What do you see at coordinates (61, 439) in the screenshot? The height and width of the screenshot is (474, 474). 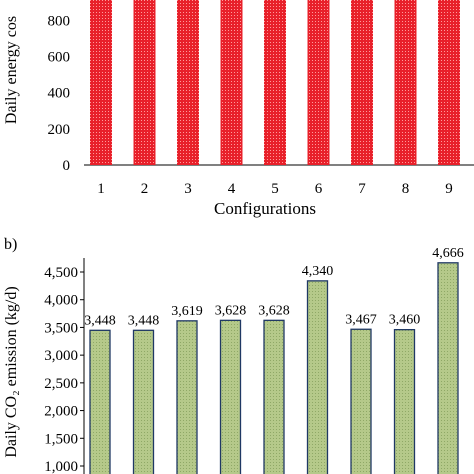 I see `panel-b-y-tick-label: 1,500` at bounding box center [61, 439].